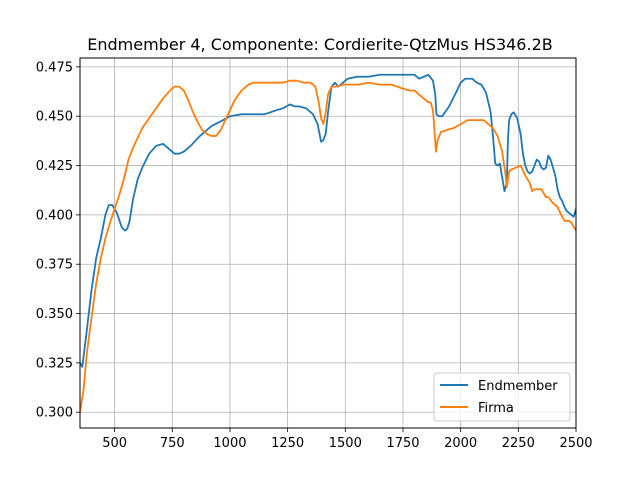  What do you see at coordinates (229, 443) in the screenshot?
I see `x-tick-label: 1000` at bounding box center [229, 443].